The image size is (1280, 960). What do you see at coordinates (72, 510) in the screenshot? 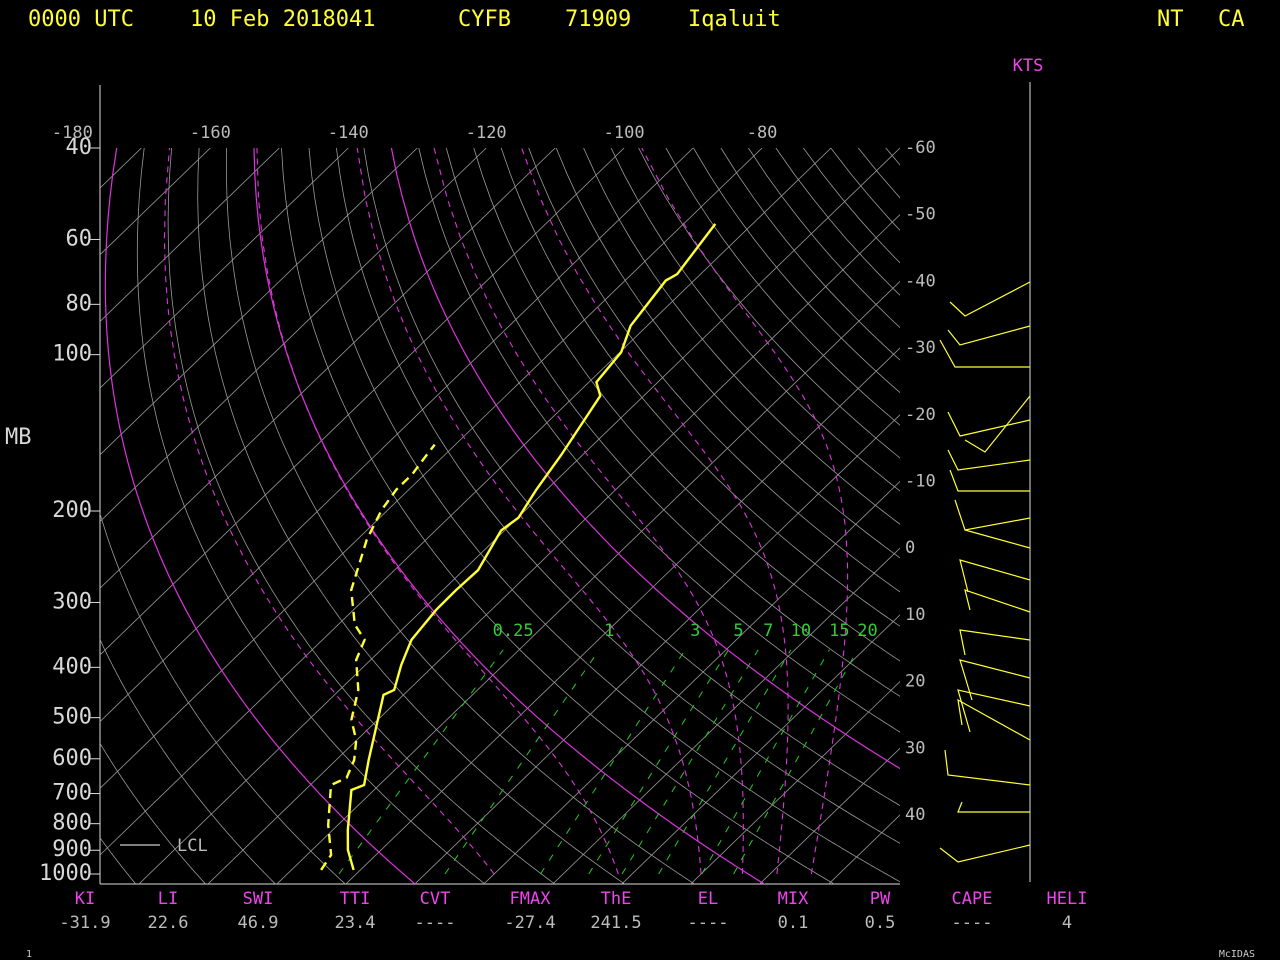
I see `y-tick-label: 200` at bounding box center [72, 510].